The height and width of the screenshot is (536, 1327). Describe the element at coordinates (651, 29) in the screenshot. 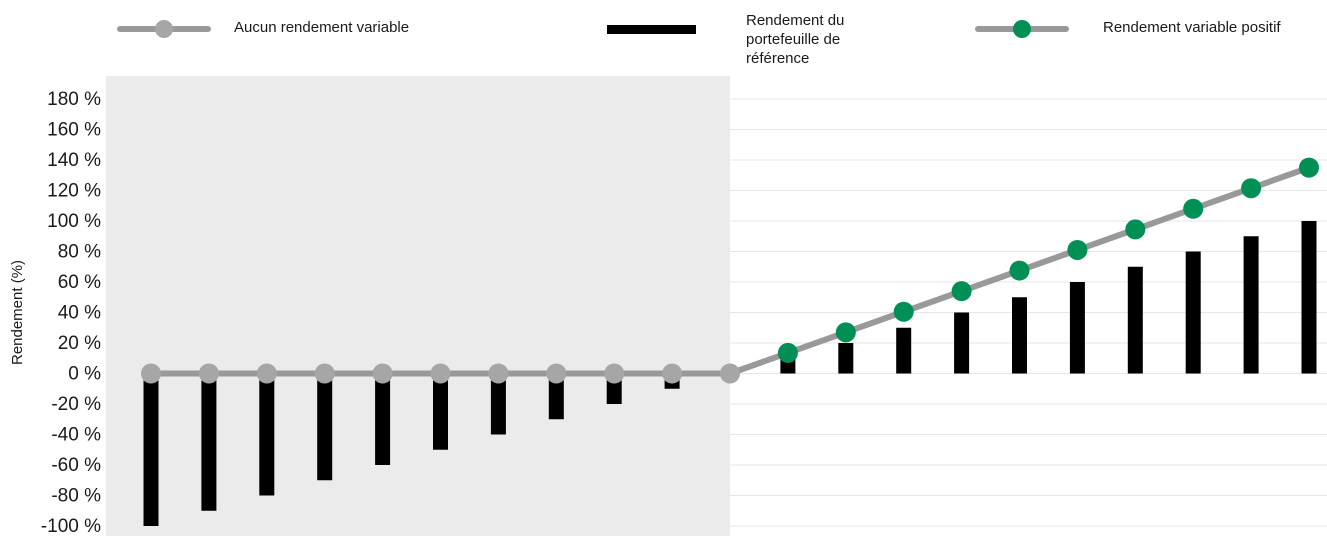

I see `legend-symbol-reference-portfolio` at that location.